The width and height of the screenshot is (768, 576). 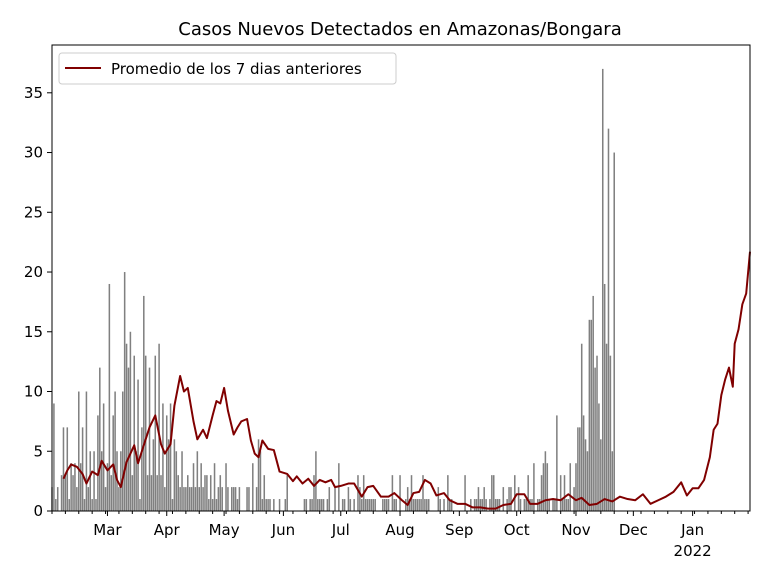 What do you see at coordinates (167, 530) in the screenshot?
I see `x-tick-label: Apr` at bounding box center [167, 530].